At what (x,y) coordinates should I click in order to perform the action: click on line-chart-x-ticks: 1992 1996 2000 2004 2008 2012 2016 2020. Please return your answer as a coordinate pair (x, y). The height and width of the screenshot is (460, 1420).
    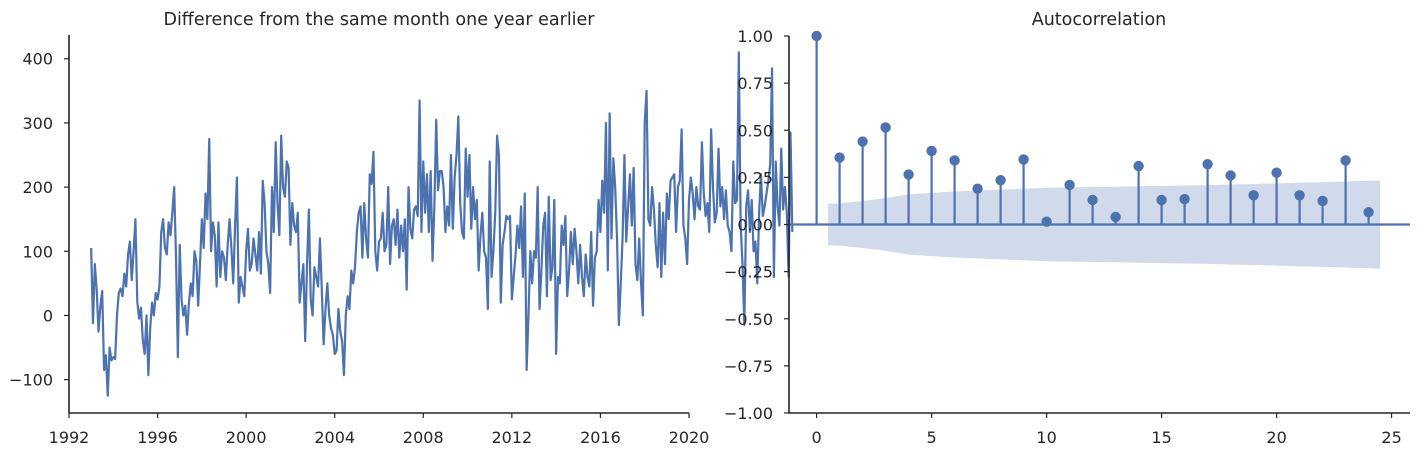
    Looking at the image, I should click on (379, 430).